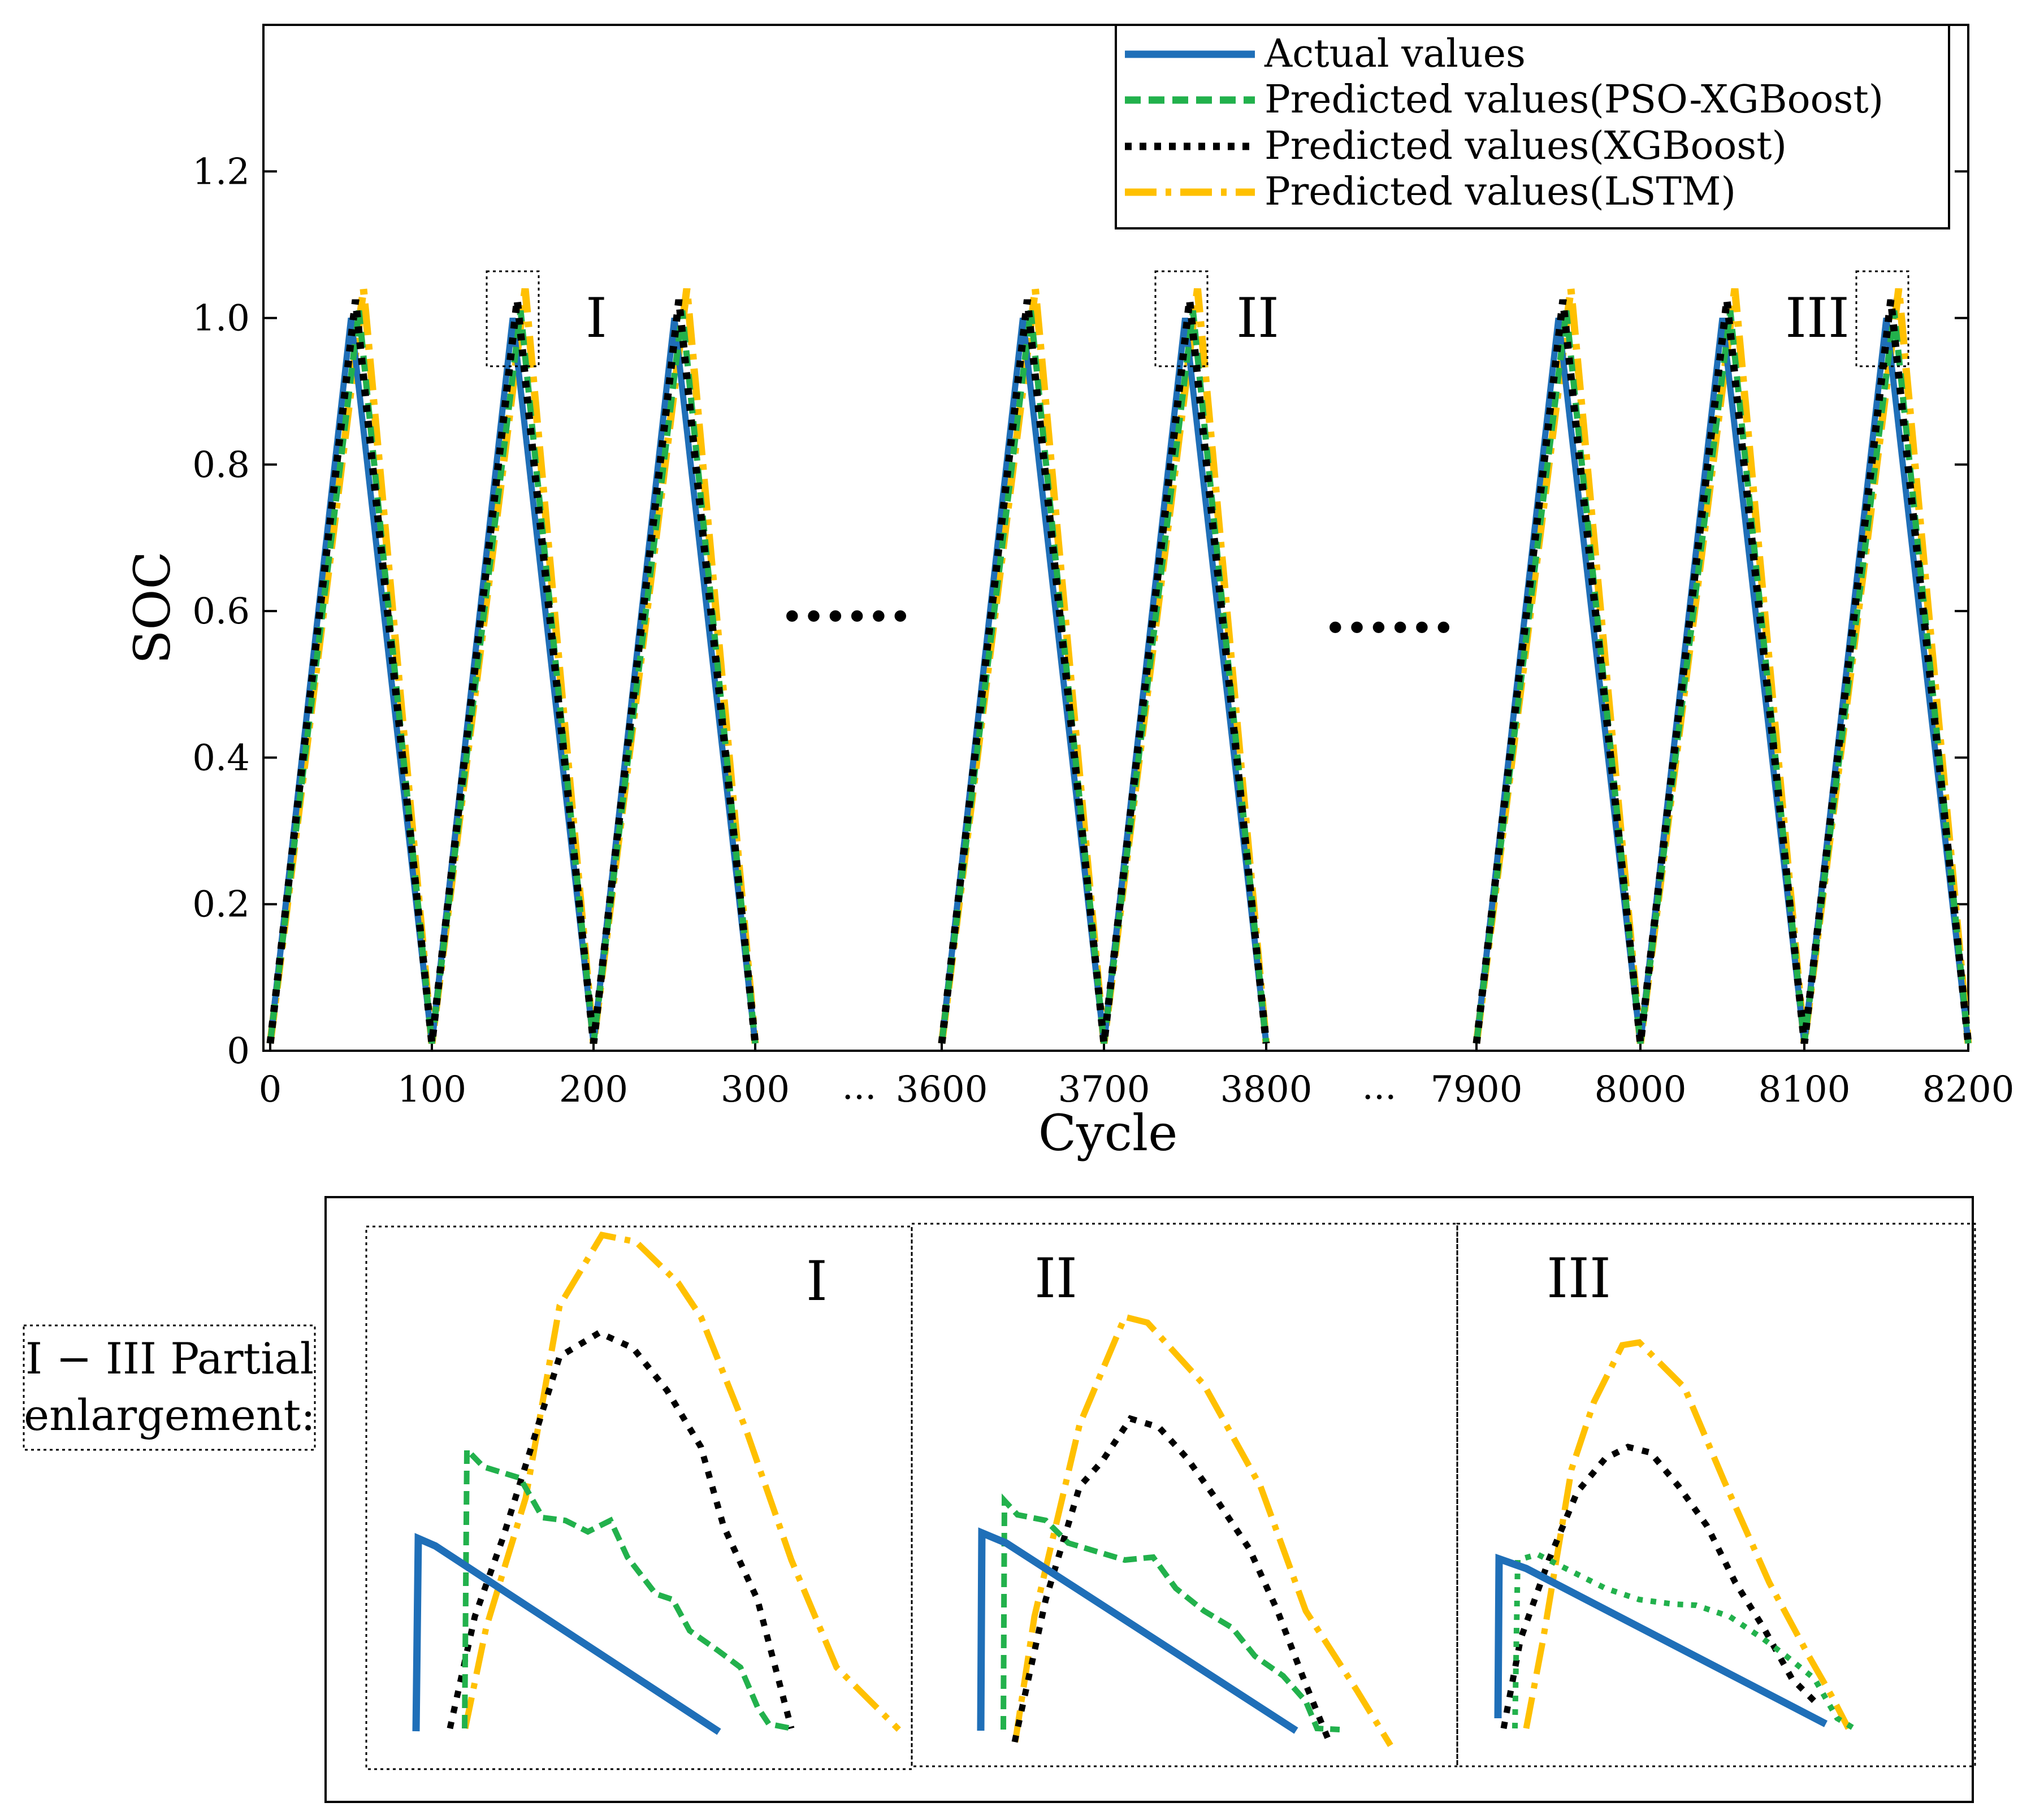  What do you see at coordinates (846, 615) in the screenshot?
I see `gap-marker-1: ······` at bounding box center [846, 615].